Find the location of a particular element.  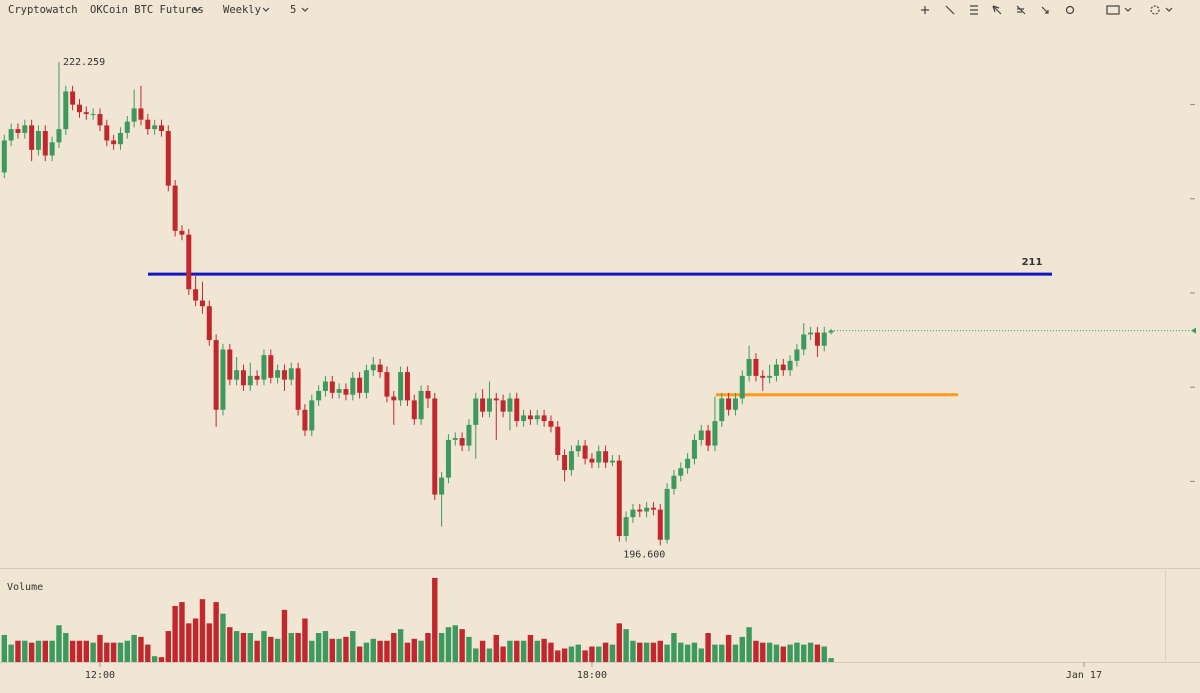

circle-tool is located at coordinates (1070, 10).